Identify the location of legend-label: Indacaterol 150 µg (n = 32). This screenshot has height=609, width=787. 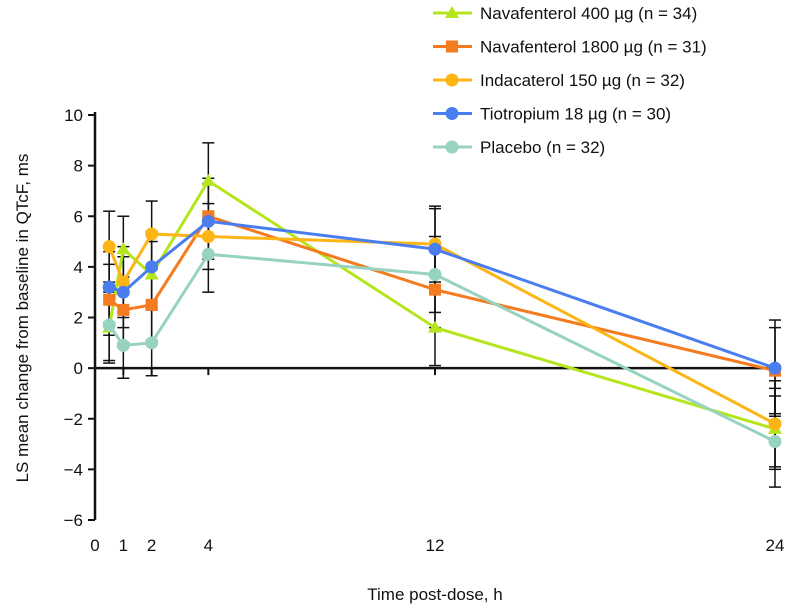
(582, 80).